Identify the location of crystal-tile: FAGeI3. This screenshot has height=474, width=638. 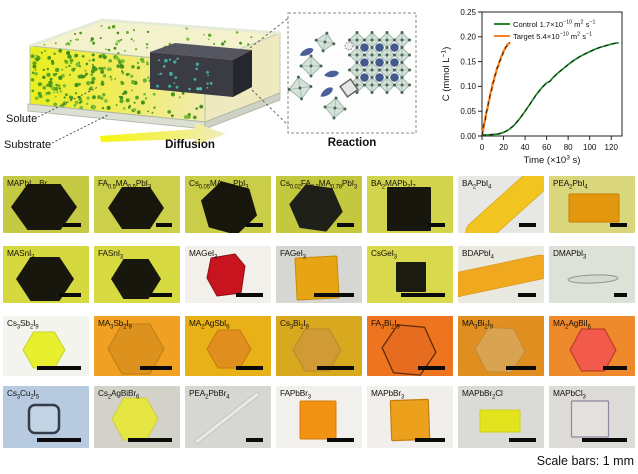
(319, 274).